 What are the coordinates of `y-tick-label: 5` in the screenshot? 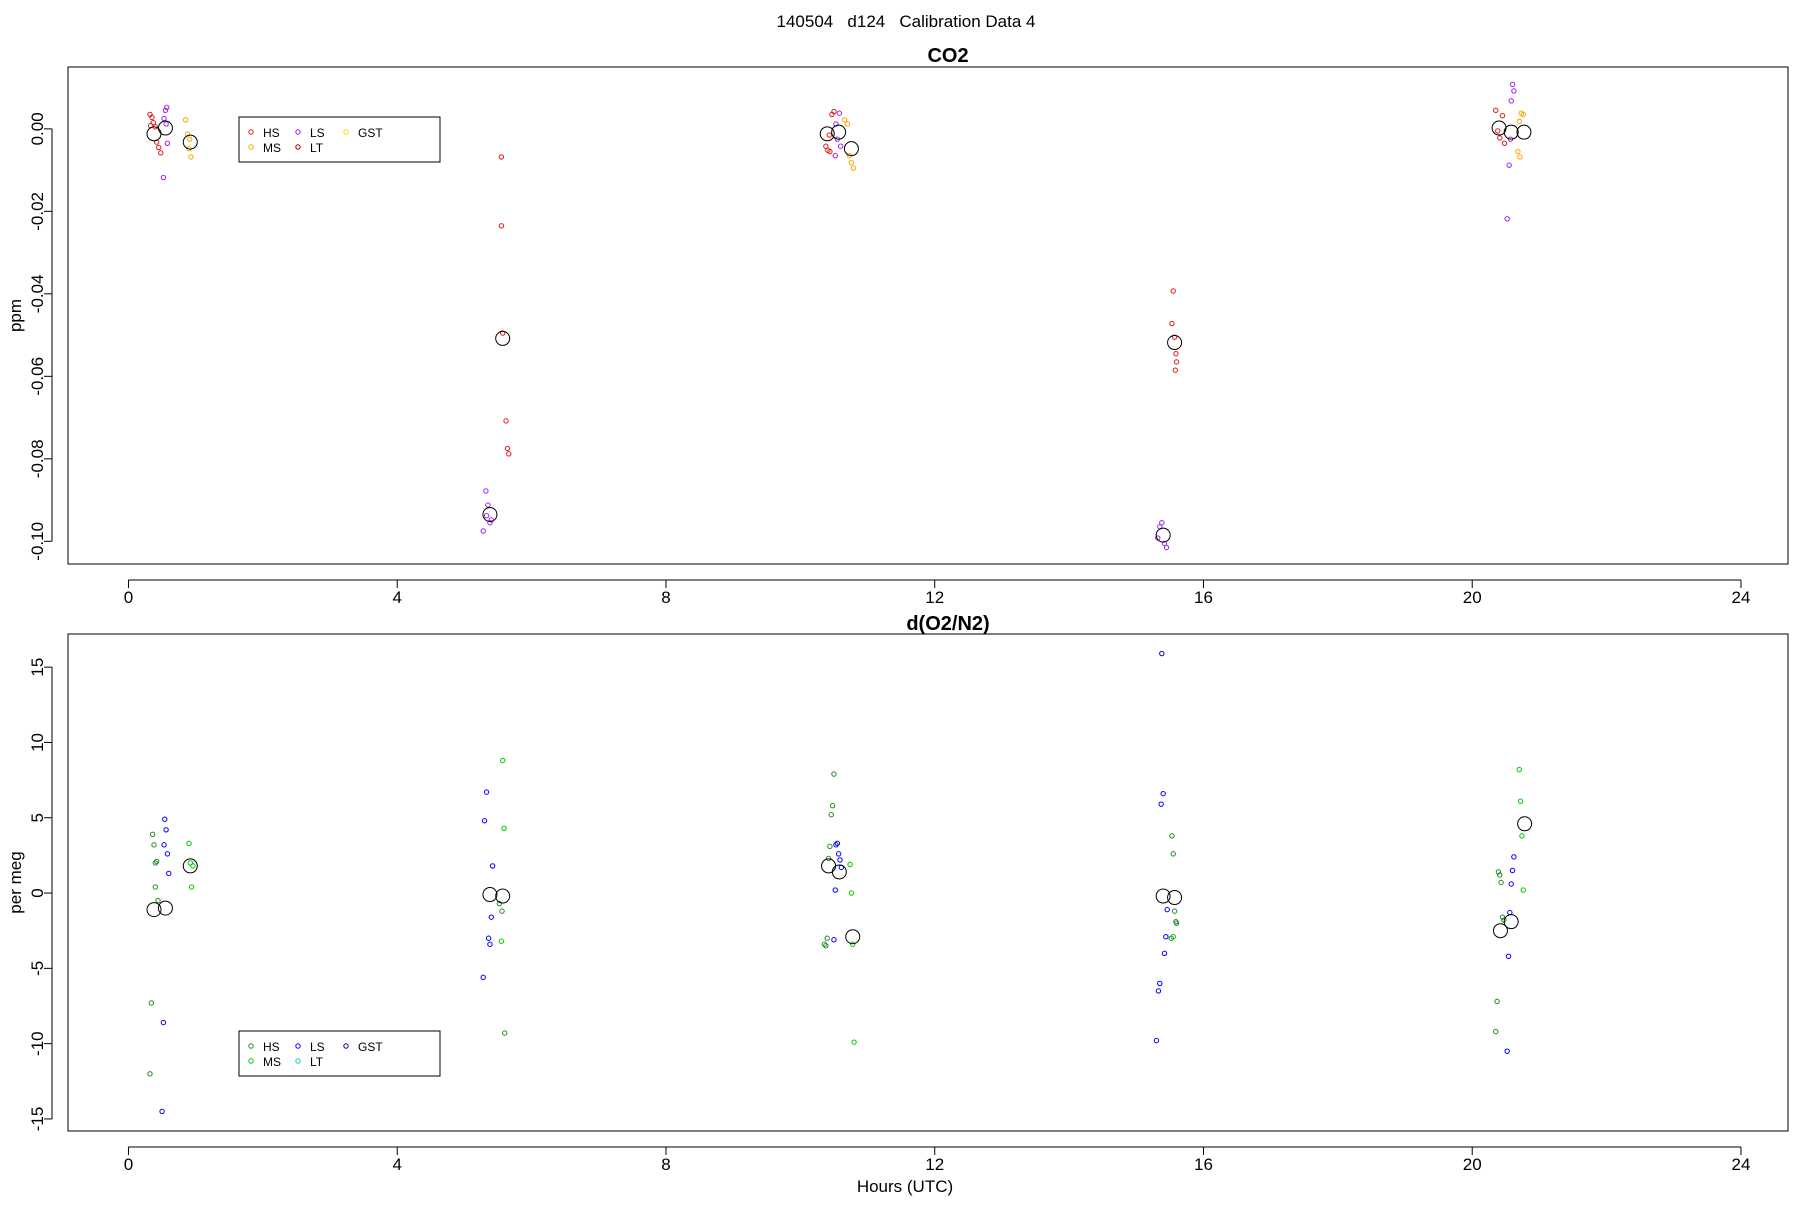 It's located at (37, 817).